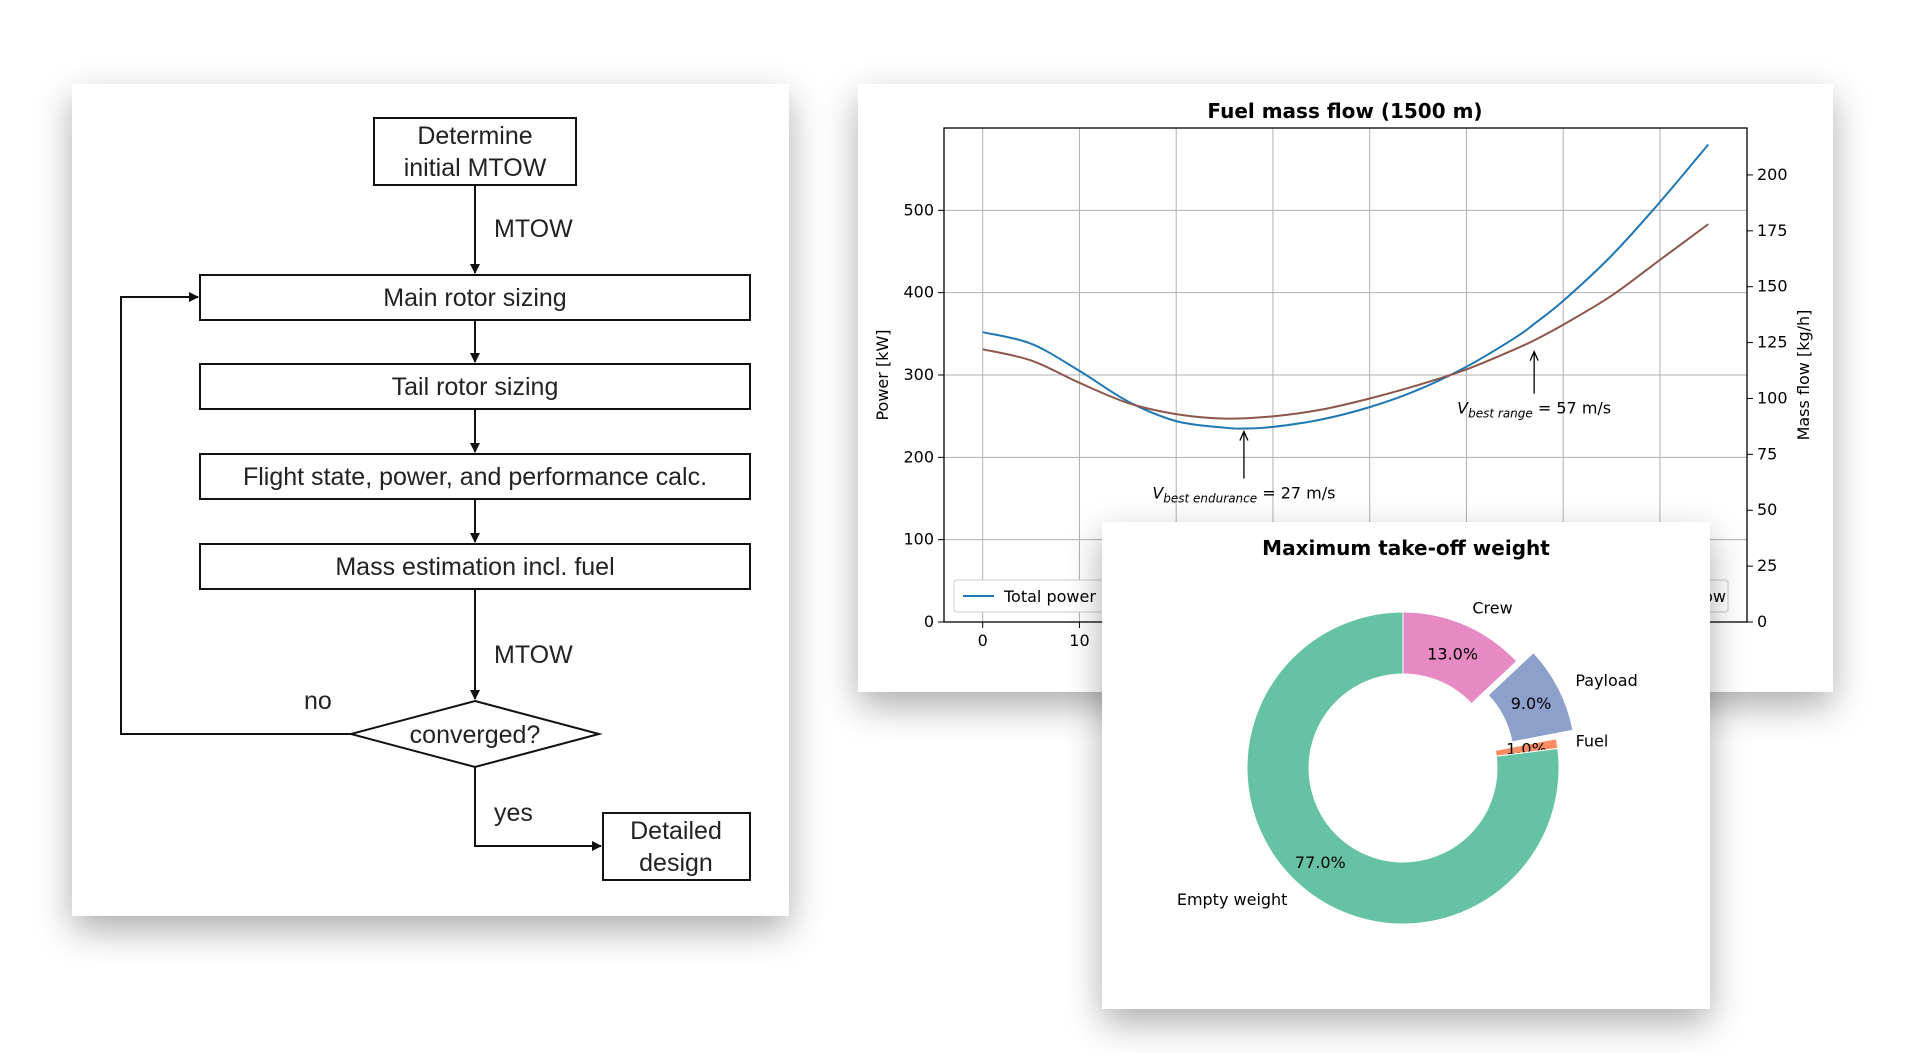 Image resolution: width=1920 pixels, height=1053 pixels. What do you see at coordinates (235, 513) in the screenshot?
I see `arrow-no-loop` at bounding box center [235, 513].